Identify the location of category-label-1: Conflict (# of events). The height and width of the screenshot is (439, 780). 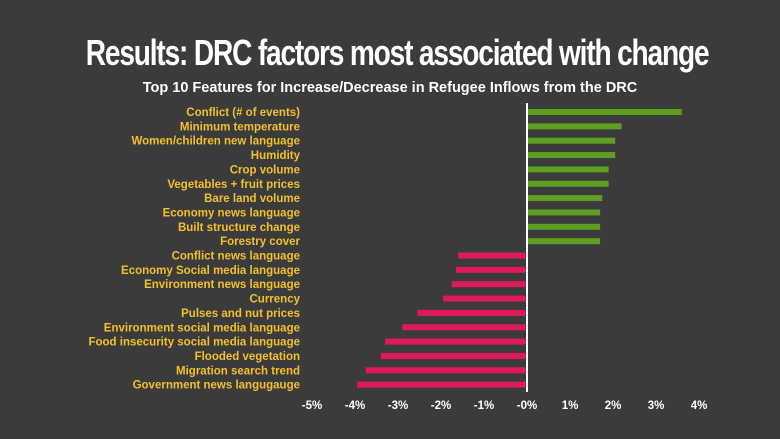
(243, 113).